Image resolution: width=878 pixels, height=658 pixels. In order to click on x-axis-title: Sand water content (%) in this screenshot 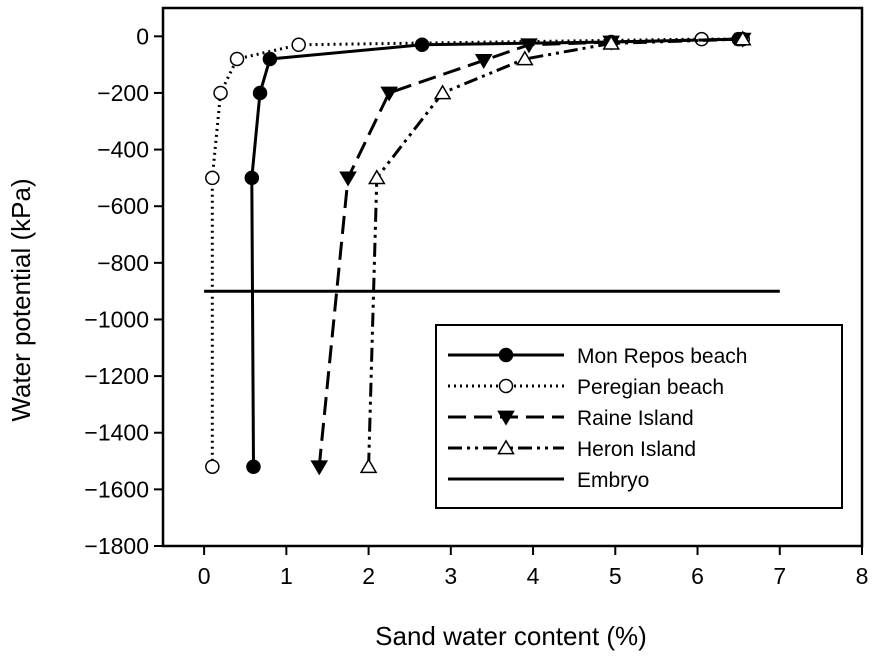, I will do `click(511, 636)`.